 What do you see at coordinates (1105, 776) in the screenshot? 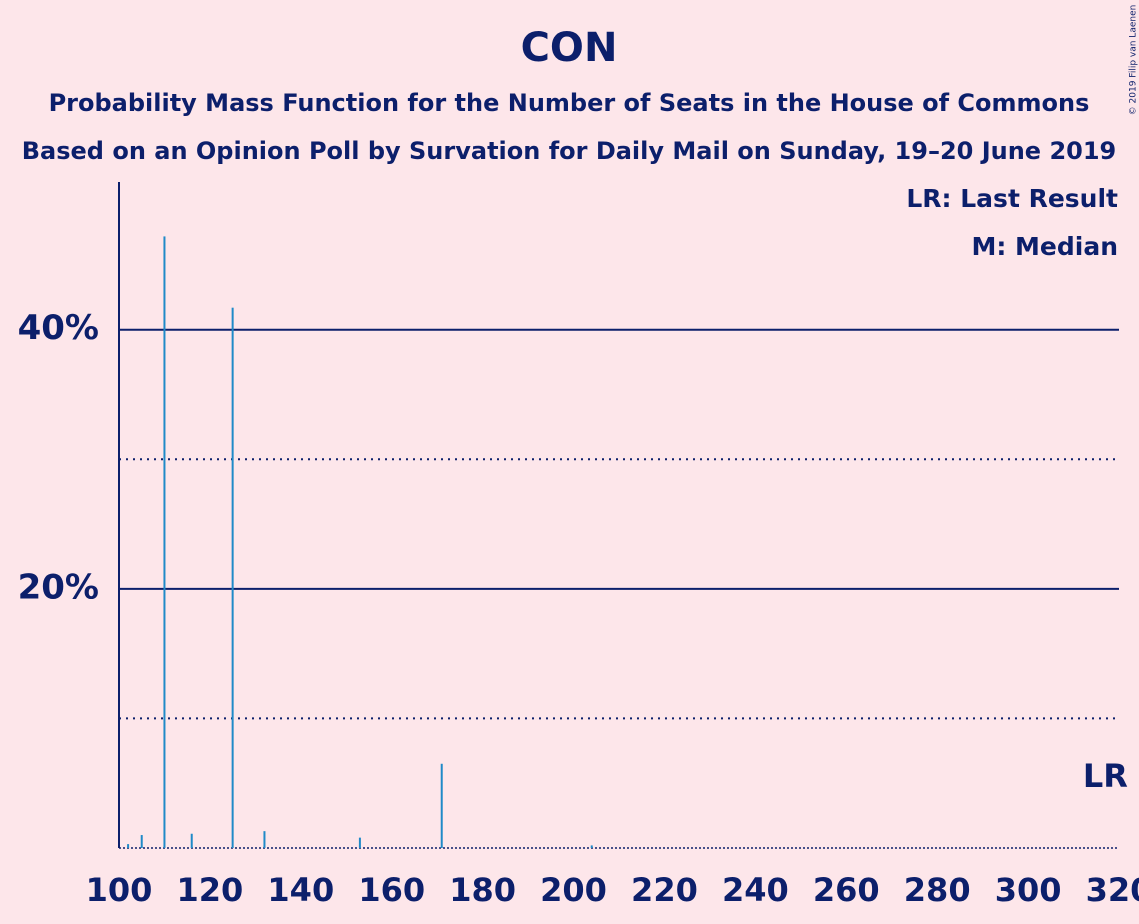
I see `last-result-label: LR` at bounding box center [1105, 776].